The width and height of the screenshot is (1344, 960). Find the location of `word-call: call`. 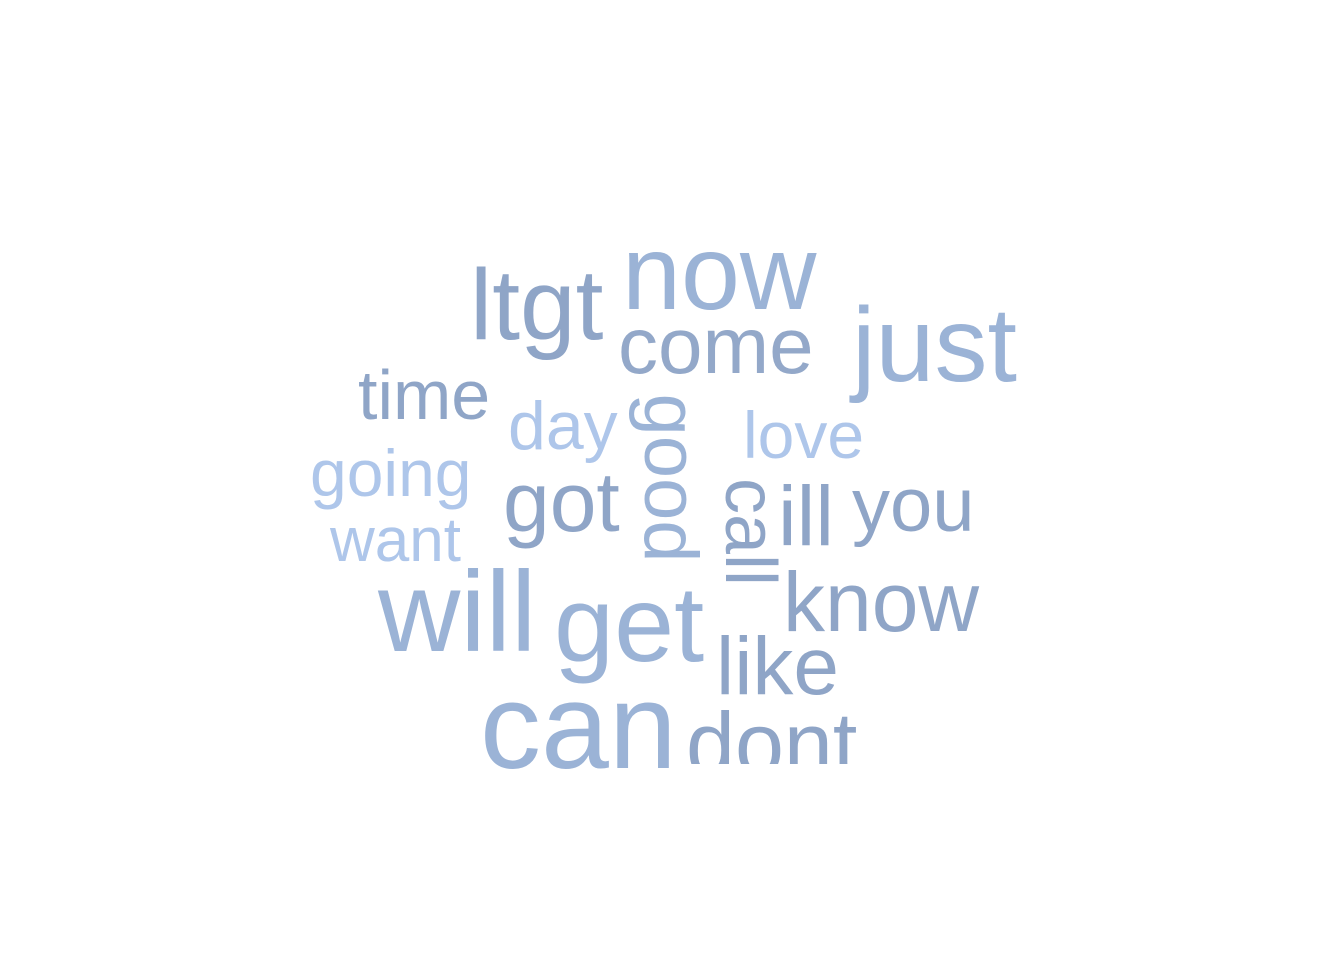

word-call: call is located at coordinates (750, 532).